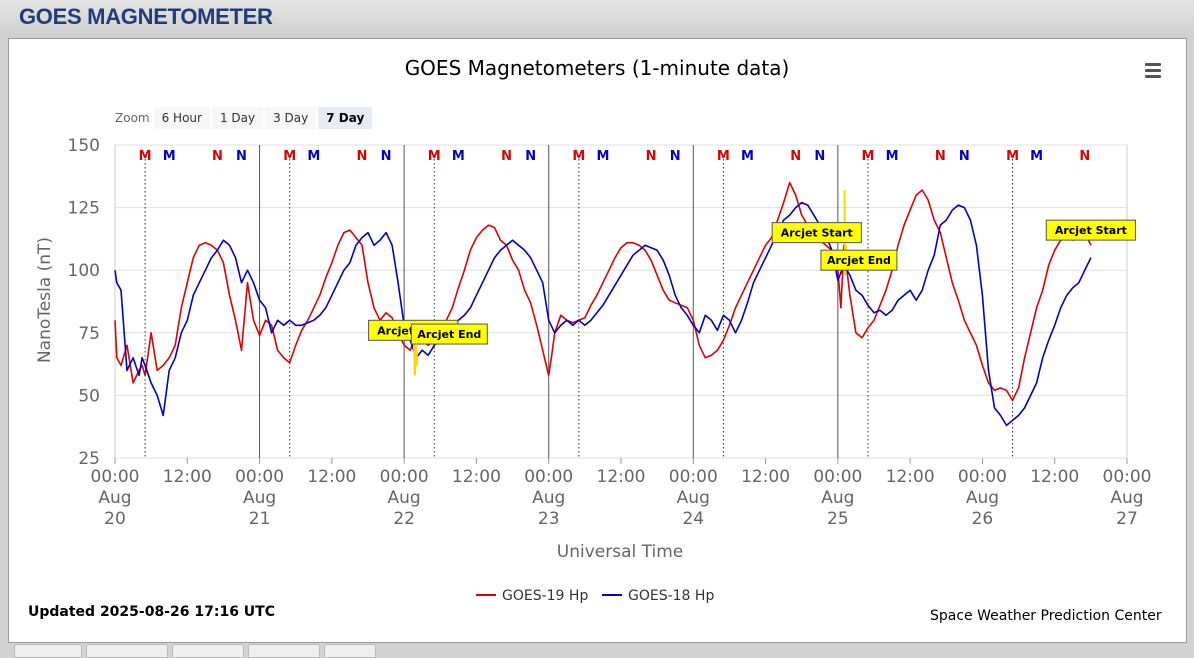 This screenshot has height=658, width=1194. I want to click on zoom-1-day-button: 1 Day, so click(237, 118).